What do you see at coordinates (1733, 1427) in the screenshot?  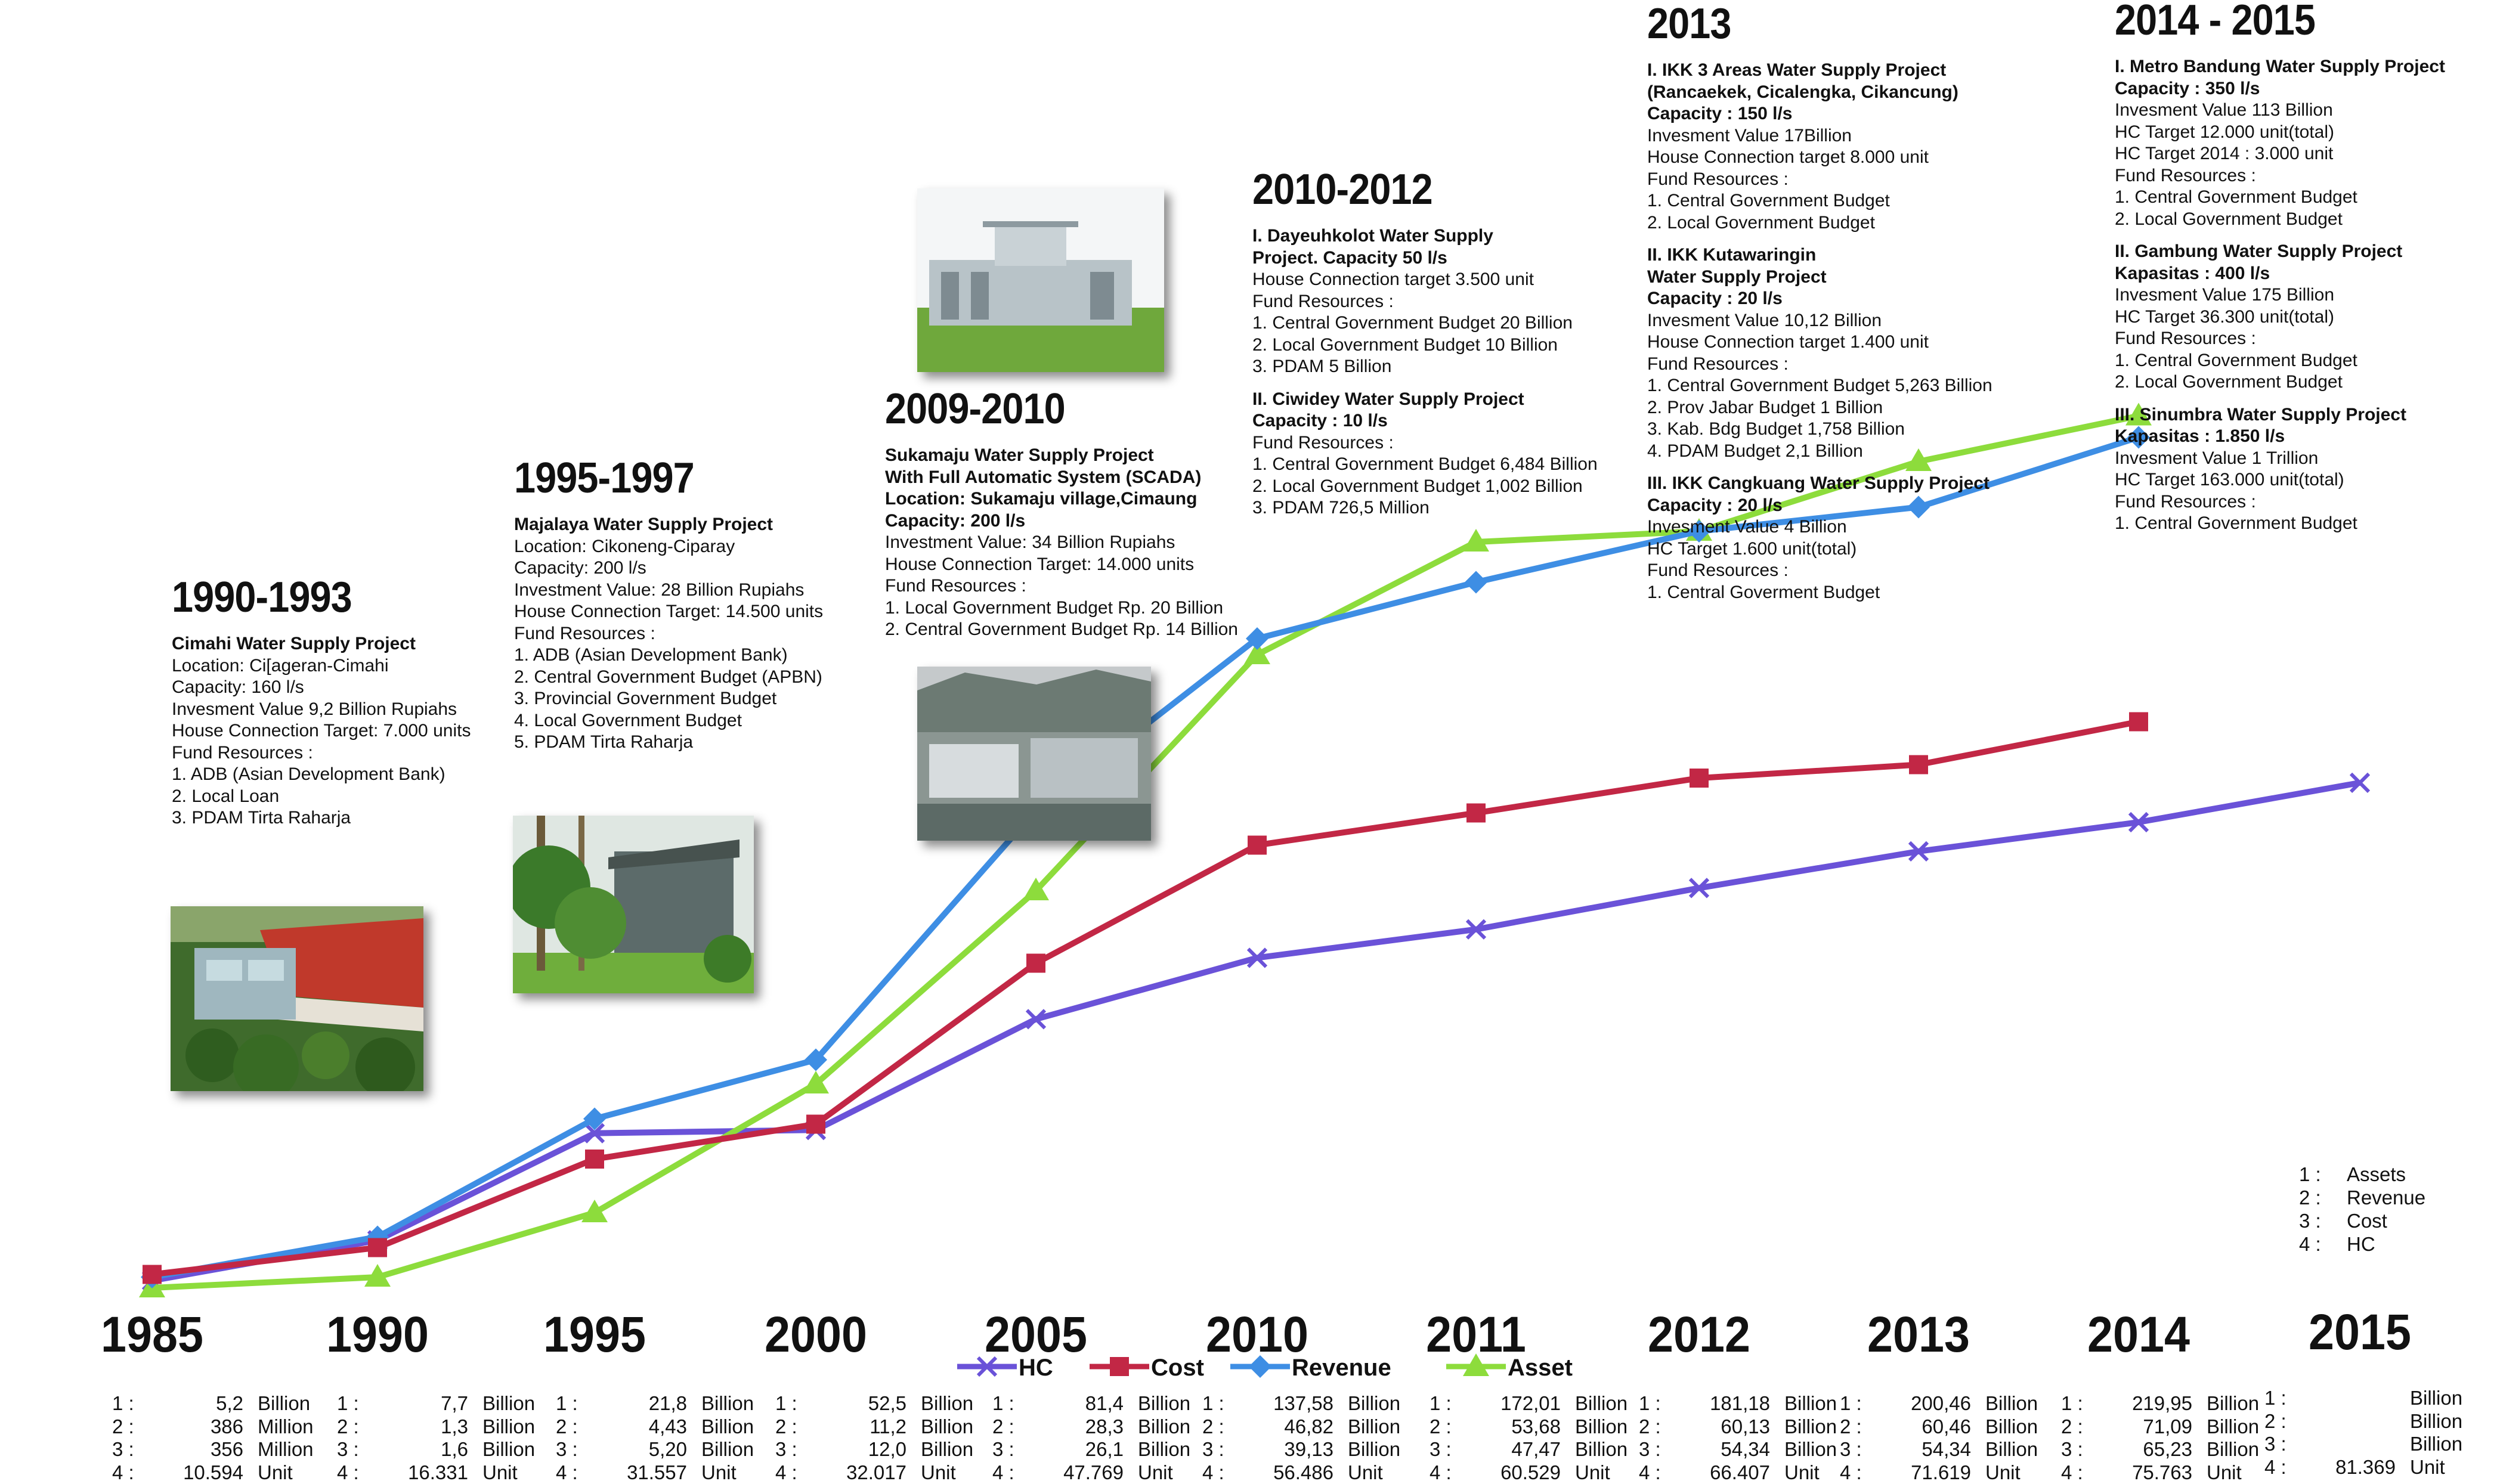 I see `value-number: 60,13` at bounding box center [1733, 1427].